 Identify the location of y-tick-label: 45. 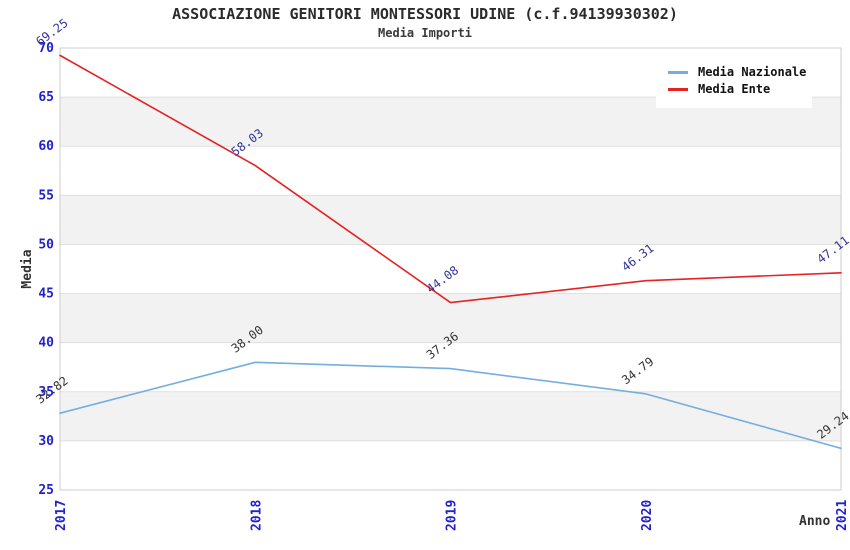
(46, 294).